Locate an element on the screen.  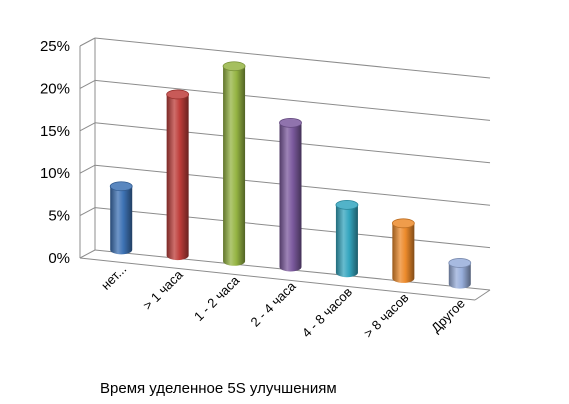
y-tick-label: 10% is located at coordinates (55, 173).